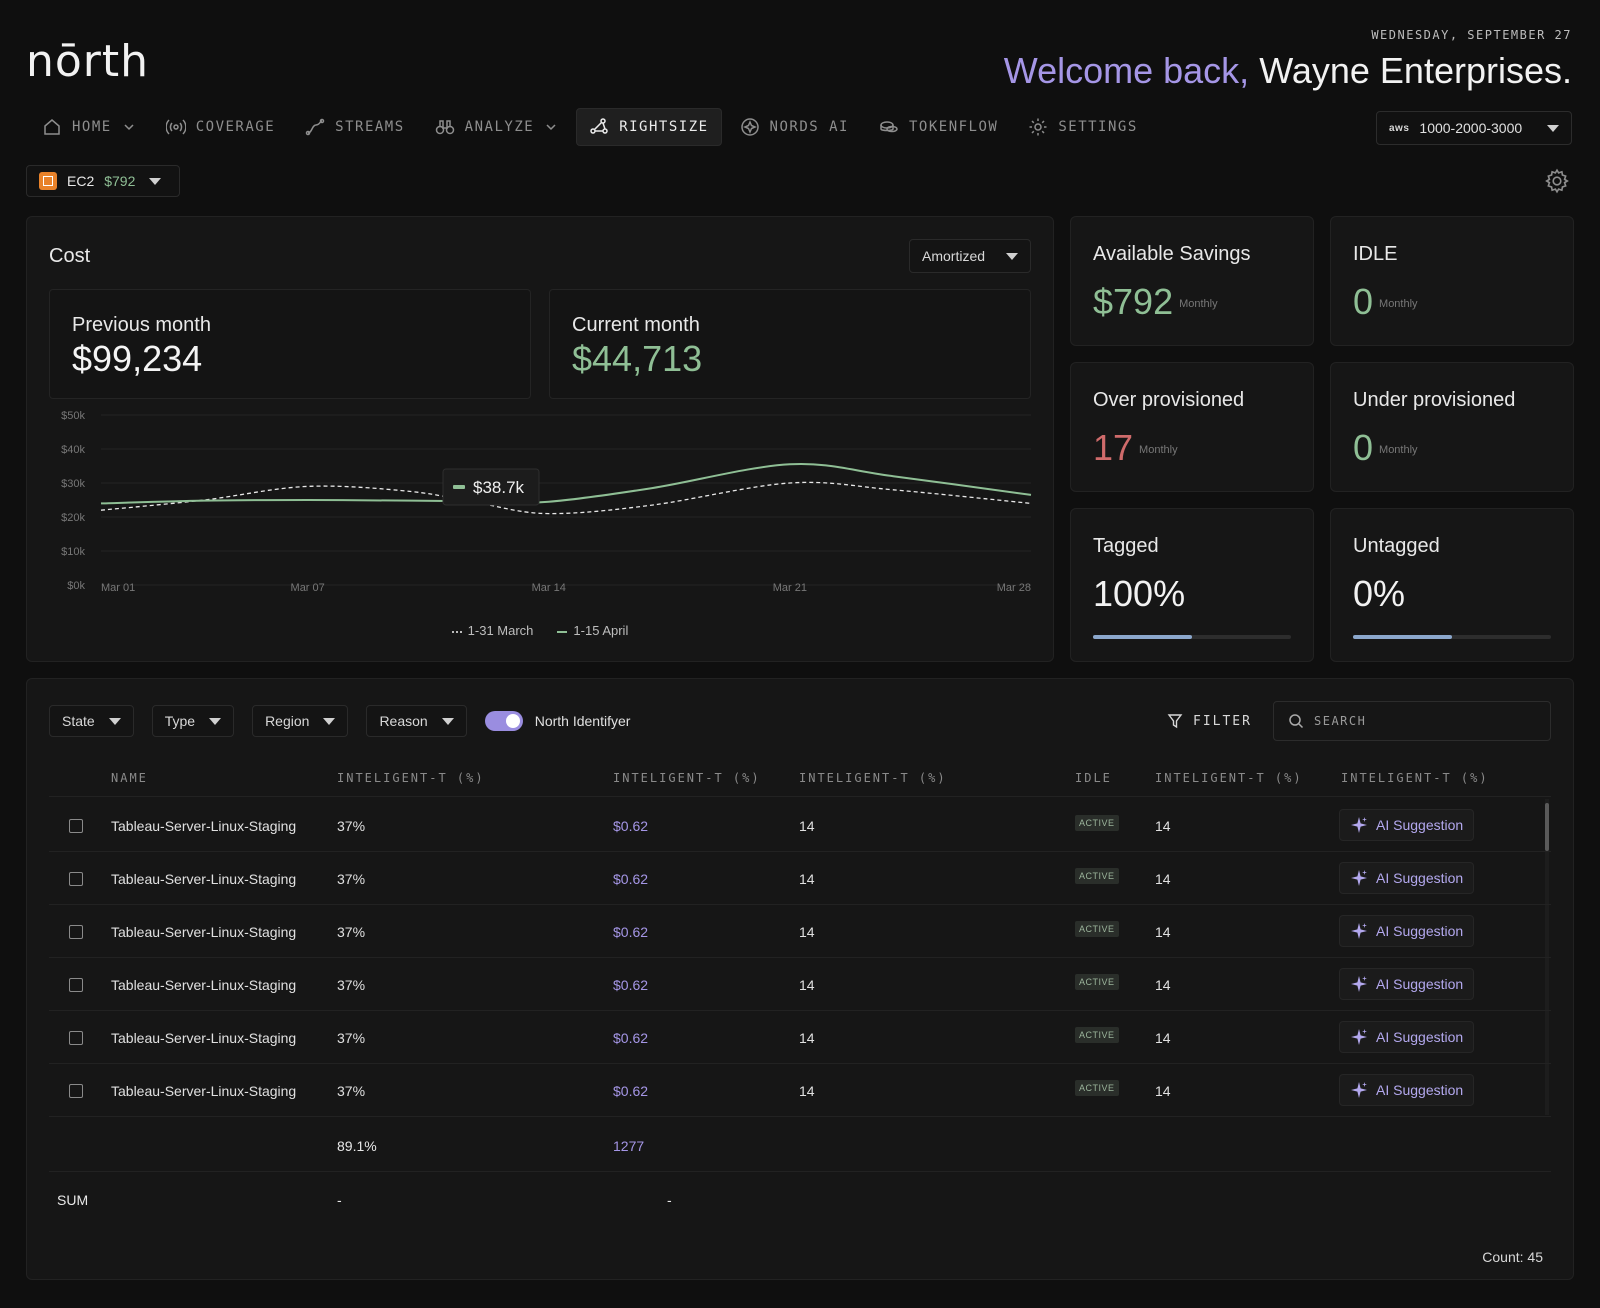  Describe the element at coordinates (1471, 35) in the screenshot. I see `current-date: WEDNESDAY, SEPTEMBER 27` at that location.